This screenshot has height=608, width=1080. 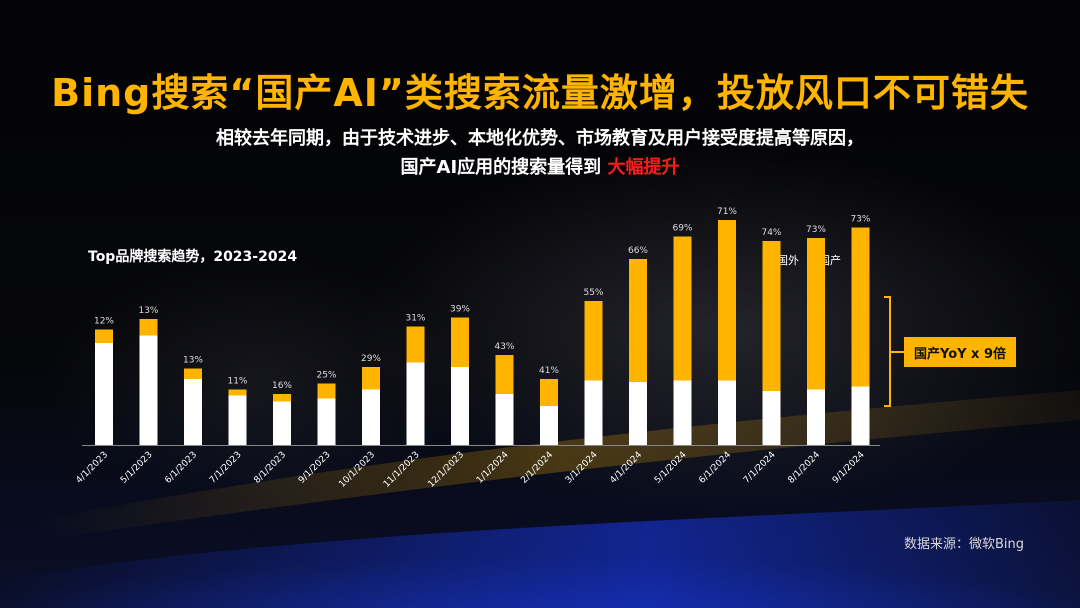 I want to click on x-tick-label-12: 4/1/2024, so click(x=626, y=468).